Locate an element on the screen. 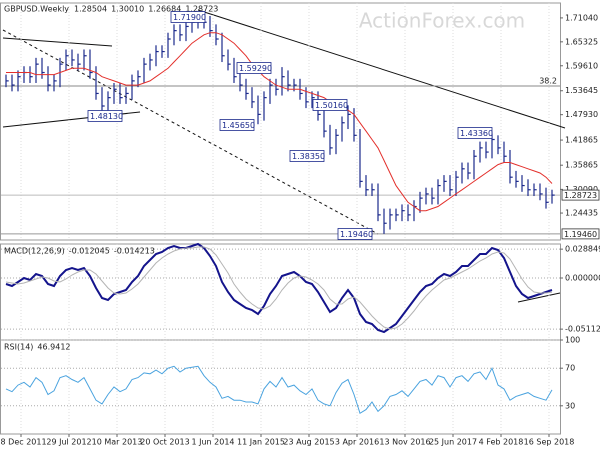 The height and width of the screenshot is (450, 600). title-value: 1.26684 is located at coordinates (164, 9).